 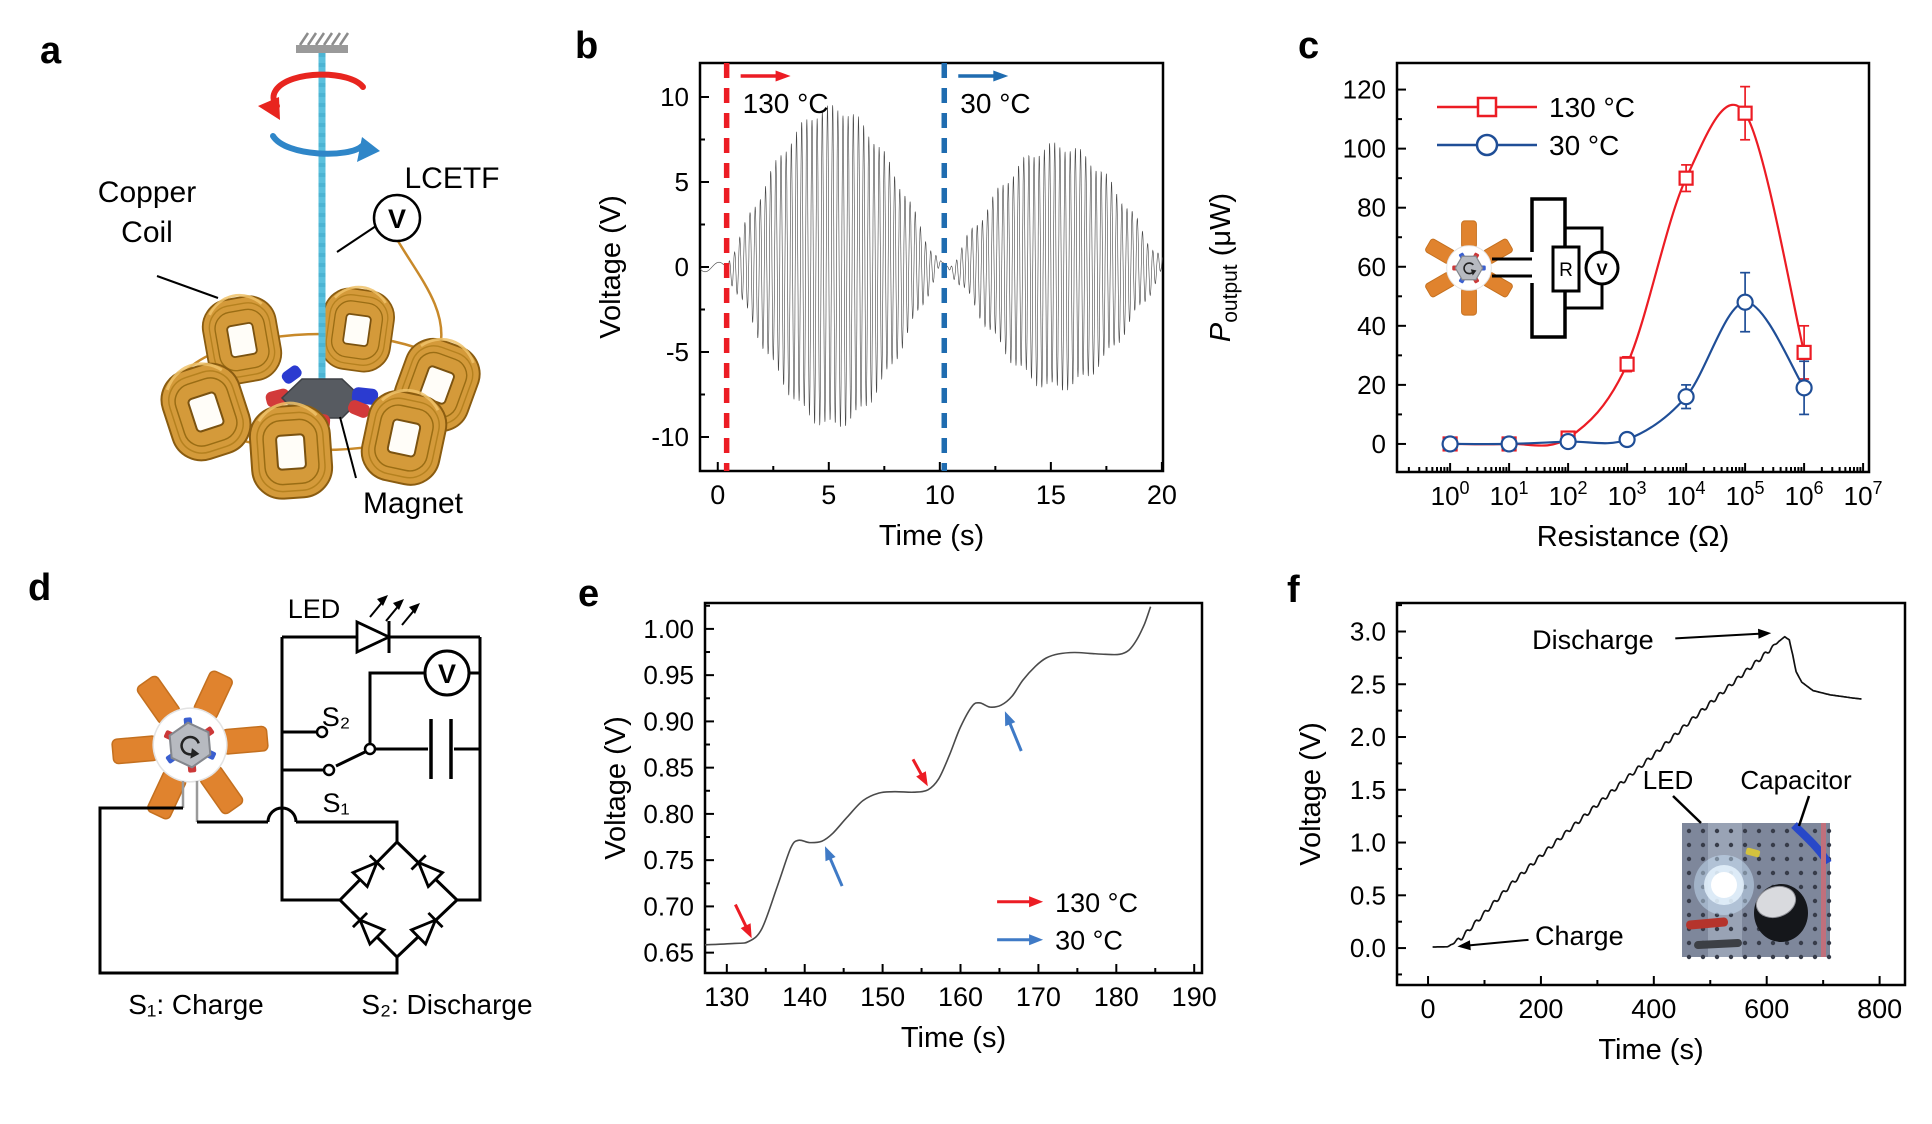 I want to click on led-label: LED, so click(x=314, y=609).